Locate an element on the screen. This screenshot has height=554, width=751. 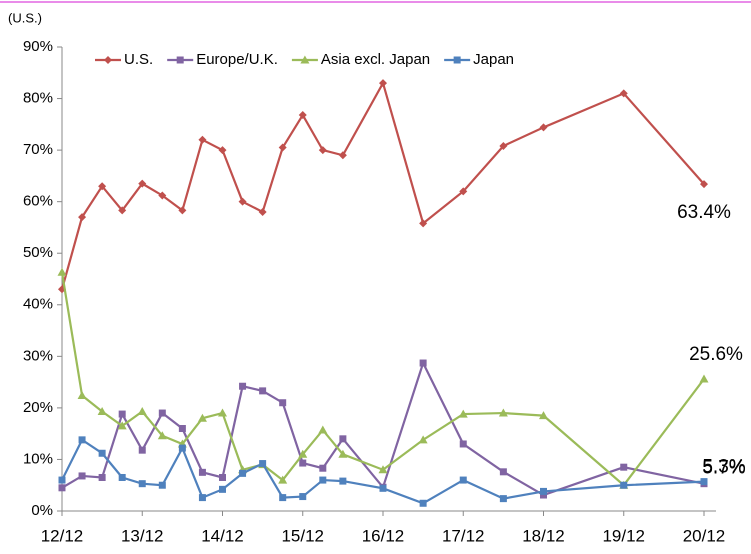
legend-label: Japan is located at coordinates (493, 59).